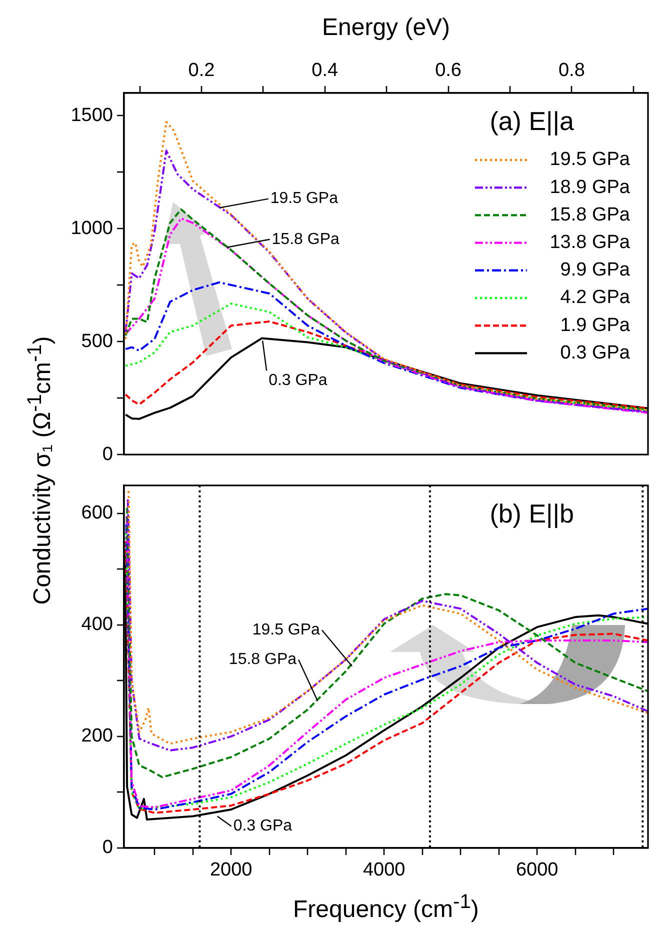  What do you see at coordinates (595, 270) in the screenshot?
I see `legend-label: 9.9 GPa` at bounding box center [595, 270].